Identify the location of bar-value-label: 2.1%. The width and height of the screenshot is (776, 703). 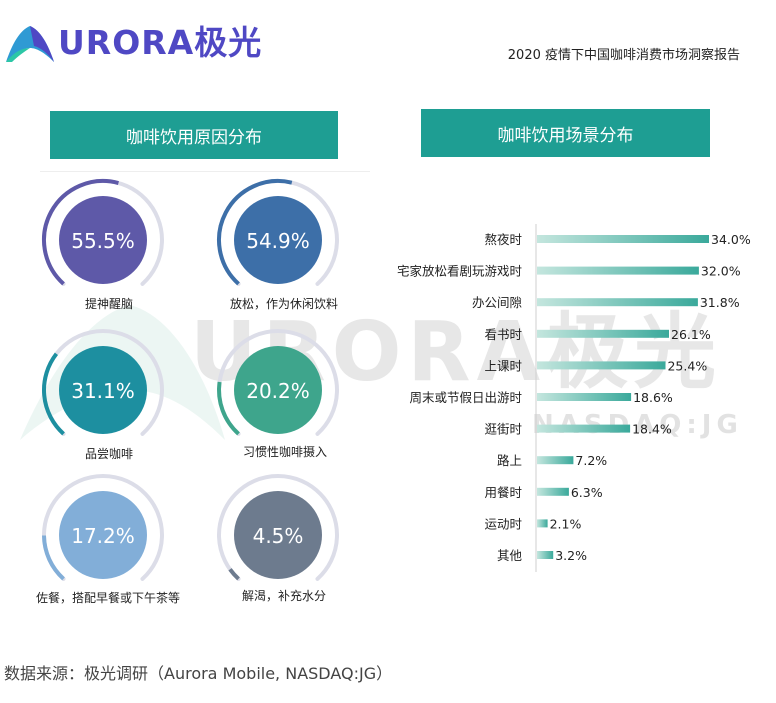
(566, 523).